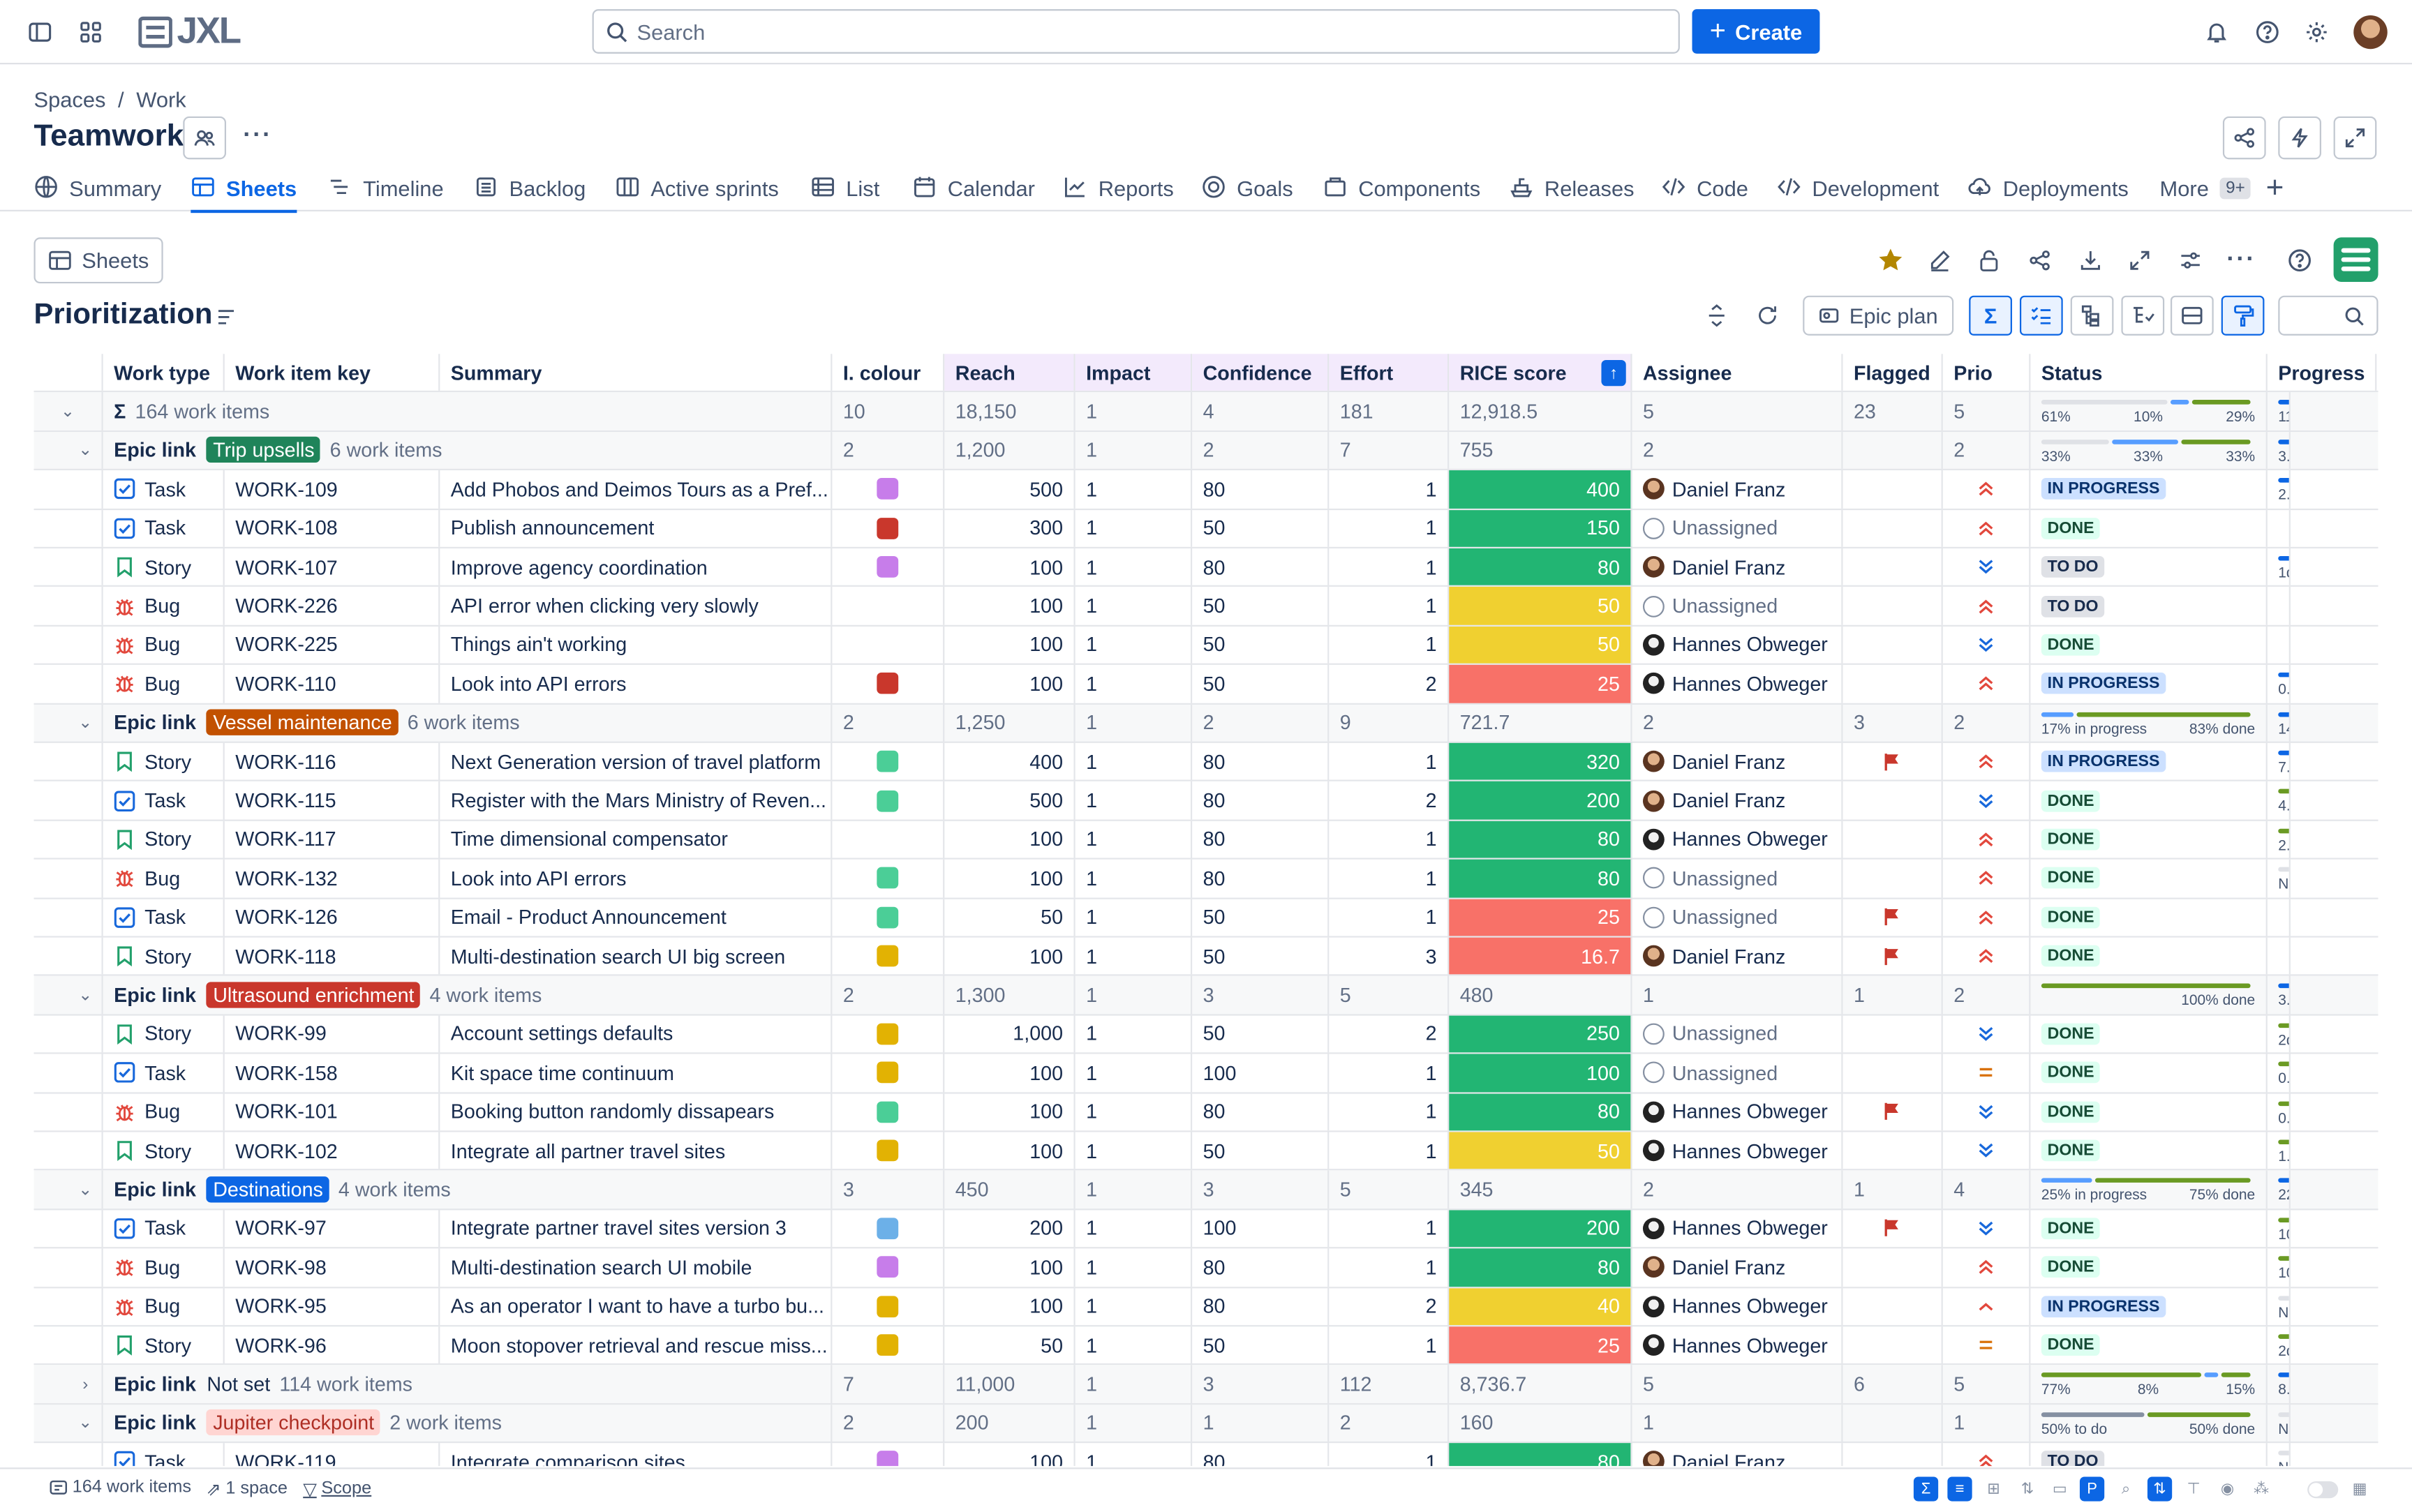  Describe the element at coordinates (332, 489) in the screenshot. I see `work-item-key: WORK-109` at that location.